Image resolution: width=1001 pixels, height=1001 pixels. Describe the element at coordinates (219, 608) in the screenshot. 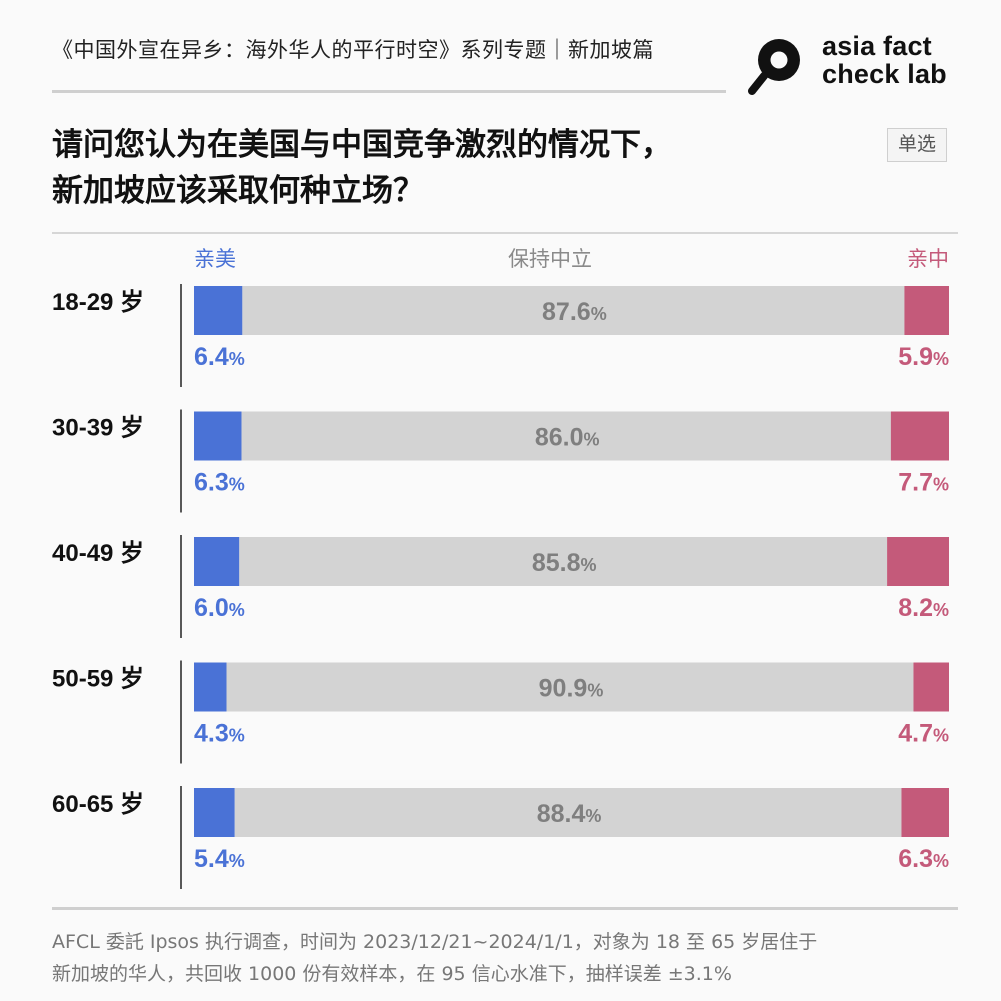

I see `value-label-pro-us-3: 6.0%` at that location.